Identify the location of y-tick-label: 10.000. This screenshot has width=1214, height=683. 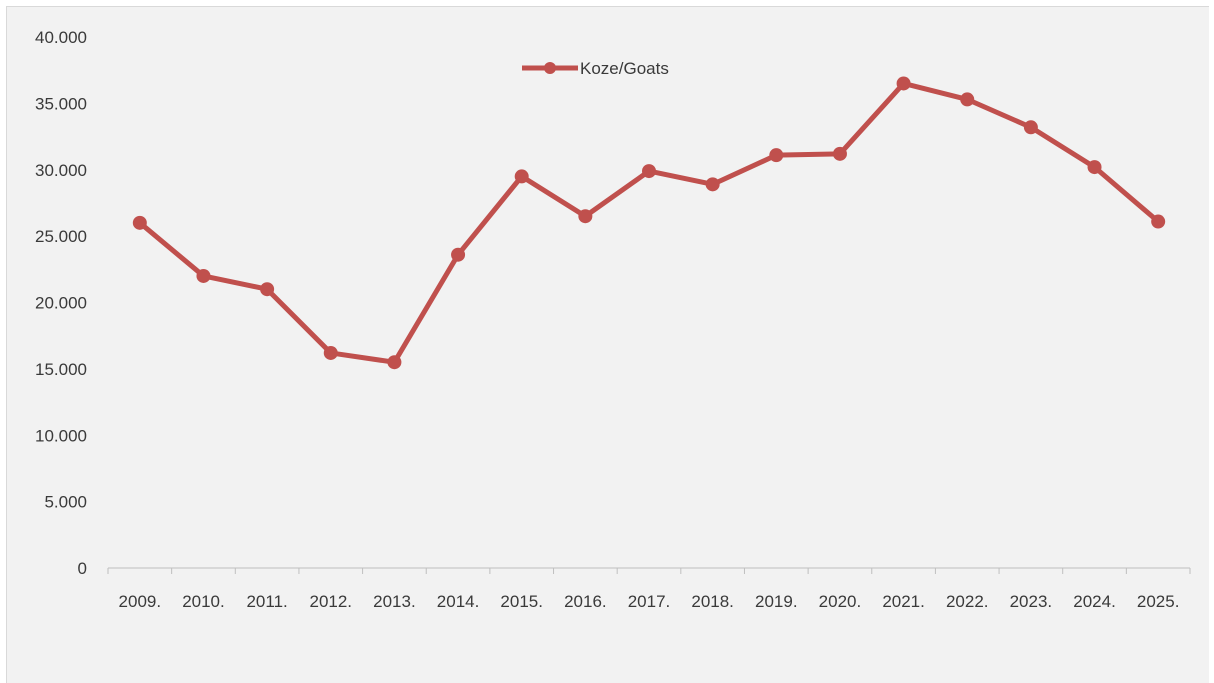
(61, 435).